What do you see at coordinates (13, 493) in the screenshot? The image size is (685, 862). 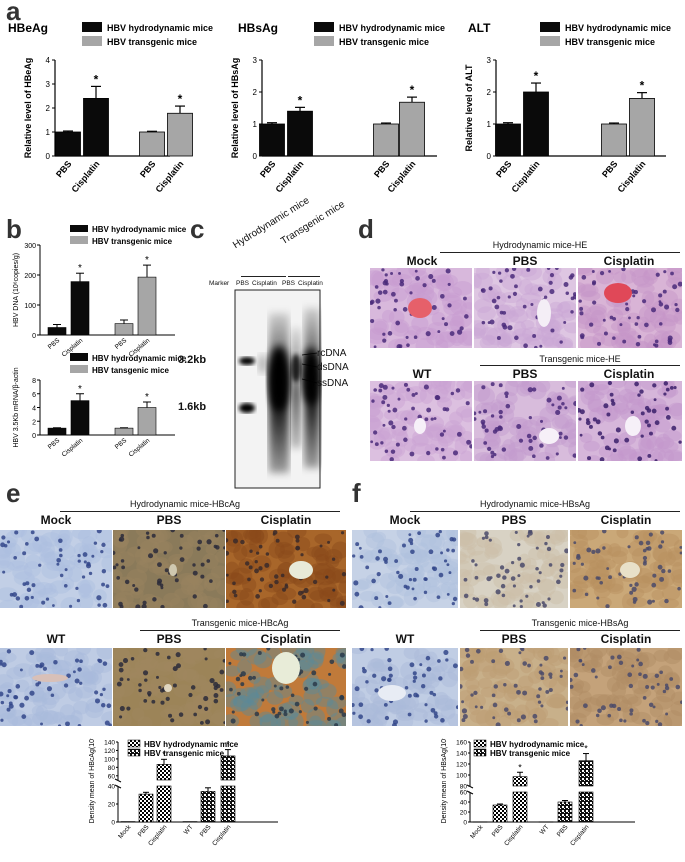 I see `panel-letter-e: e` at bounding box center [13, 493].